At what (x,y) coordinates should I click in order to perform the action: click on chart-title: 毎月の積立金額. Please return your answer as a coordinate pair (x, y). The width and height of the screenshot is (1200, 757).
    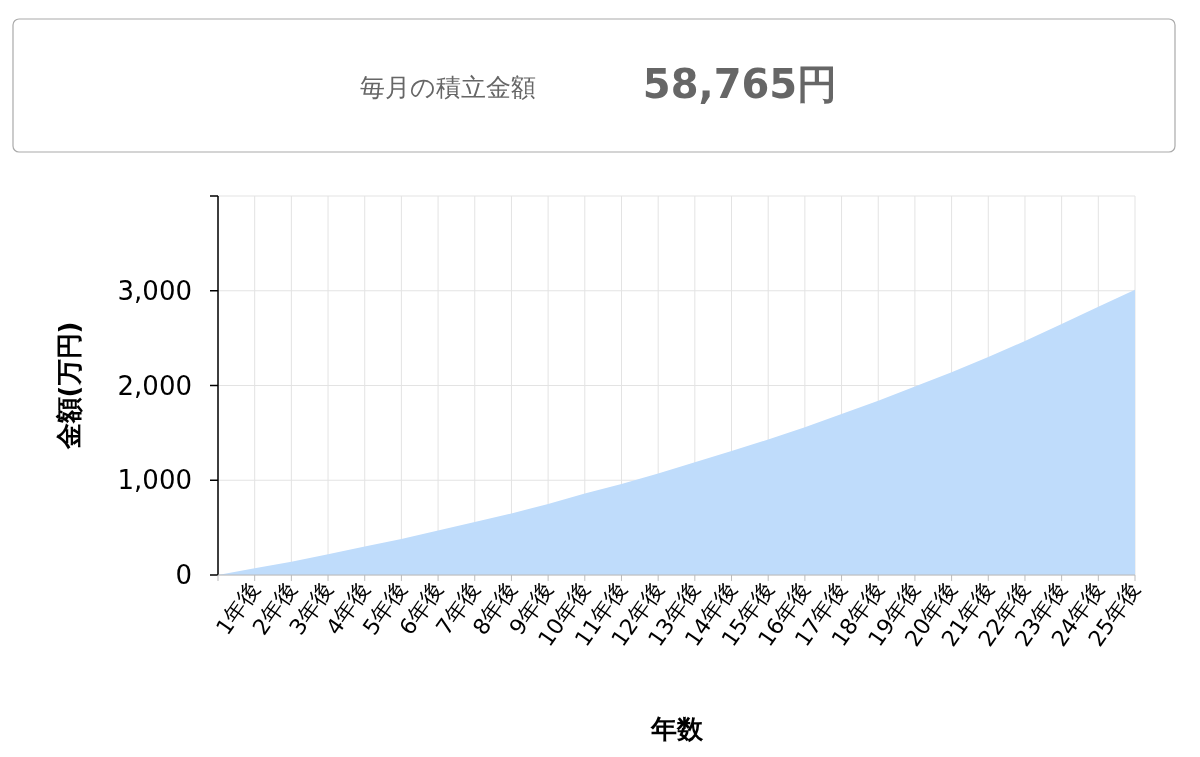
    Looking at the image, I should click on (448, 87).